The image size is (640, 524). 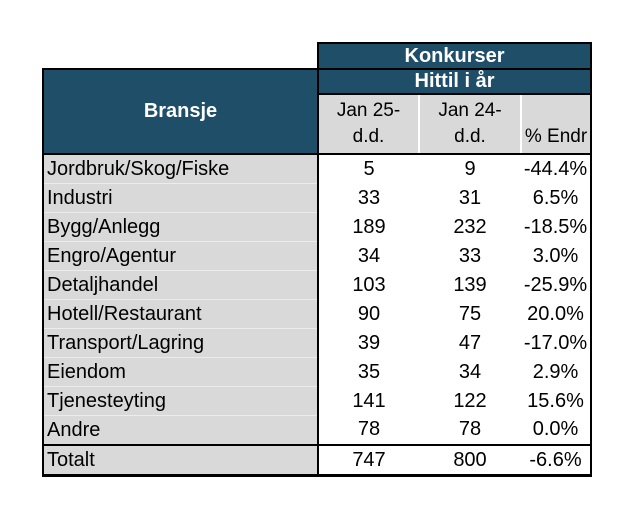 What do you see at coordinates (470, 227) in the screenshot?
I see `value-jan24: 232` at bounding box center [470, 227].